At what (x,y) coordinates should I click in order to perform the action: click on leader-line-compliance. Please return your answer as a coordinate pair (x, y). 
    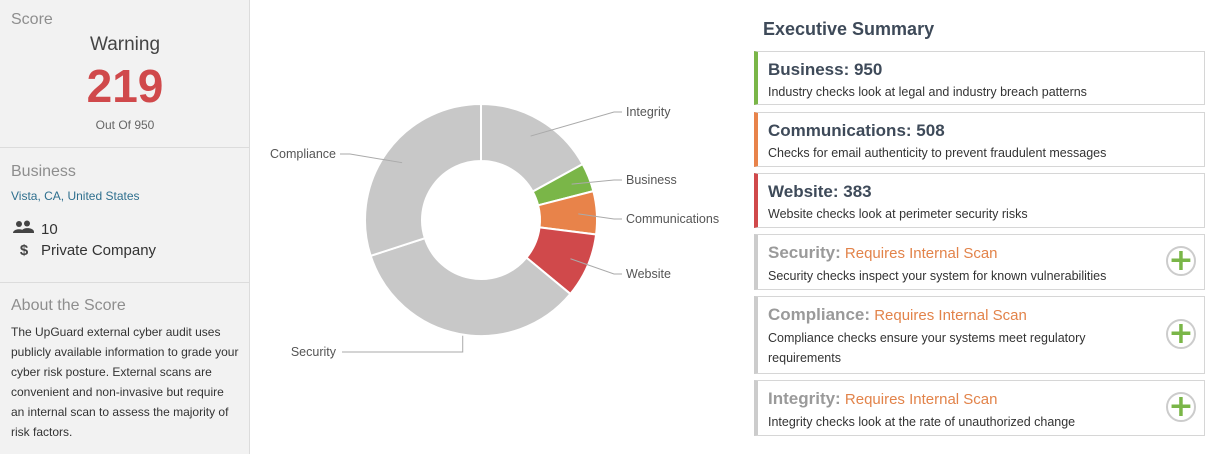
    Looking at the image, I should click on (371, 158).